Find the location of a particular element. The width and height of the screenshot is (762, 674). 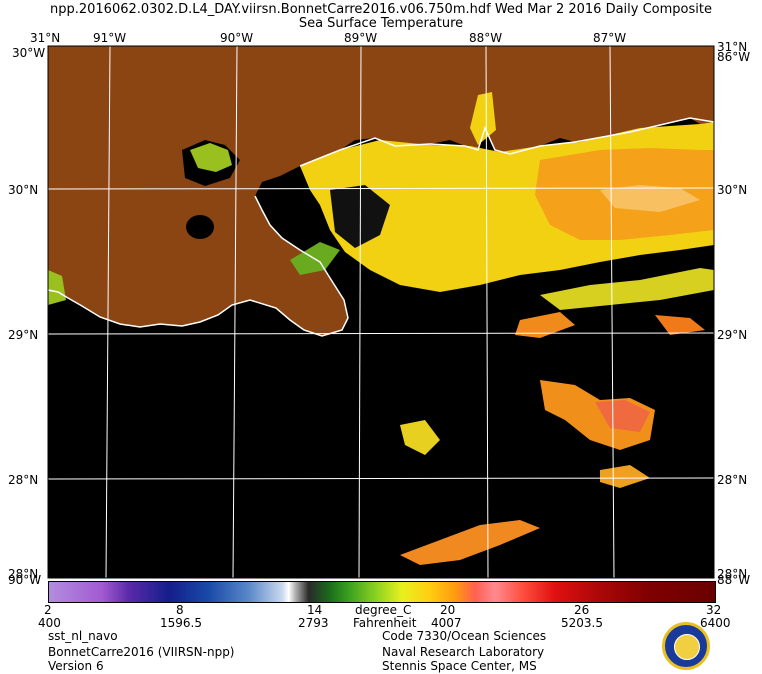

cbar-f-5203: 5203.5 is located at coordinates (582, 623).